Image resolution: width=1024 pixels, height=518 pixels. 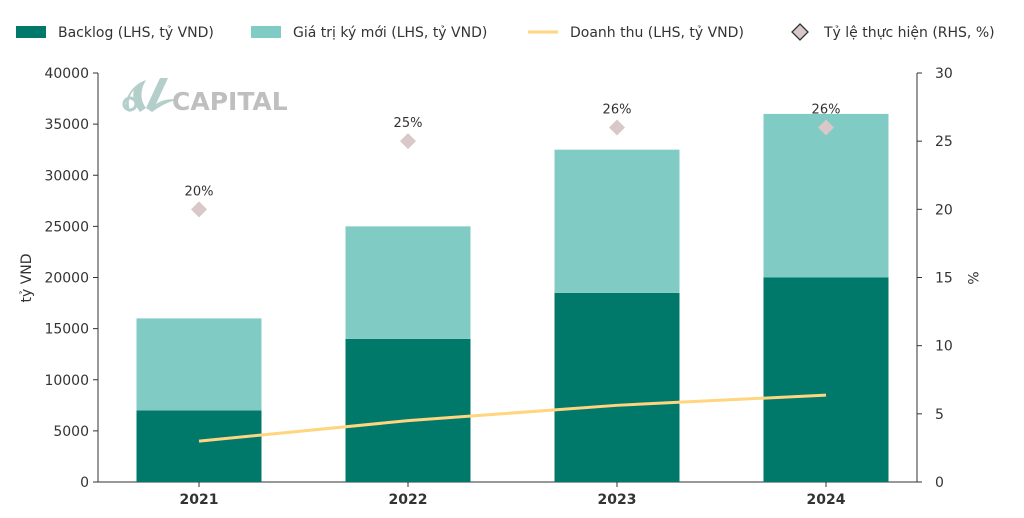 I want to click on y-axis-label-right: %, so click(x=972, y=277).